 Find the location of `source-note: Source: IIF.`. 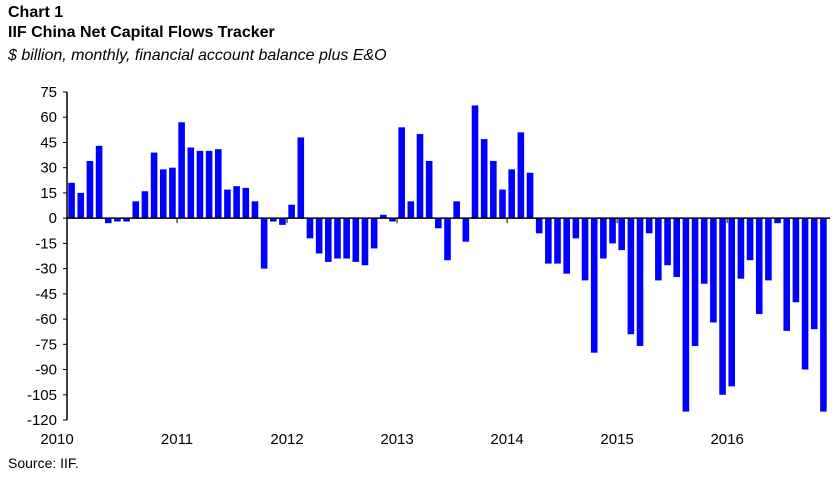

source-note: Source: IIF. is located at coordinates (43, 463).